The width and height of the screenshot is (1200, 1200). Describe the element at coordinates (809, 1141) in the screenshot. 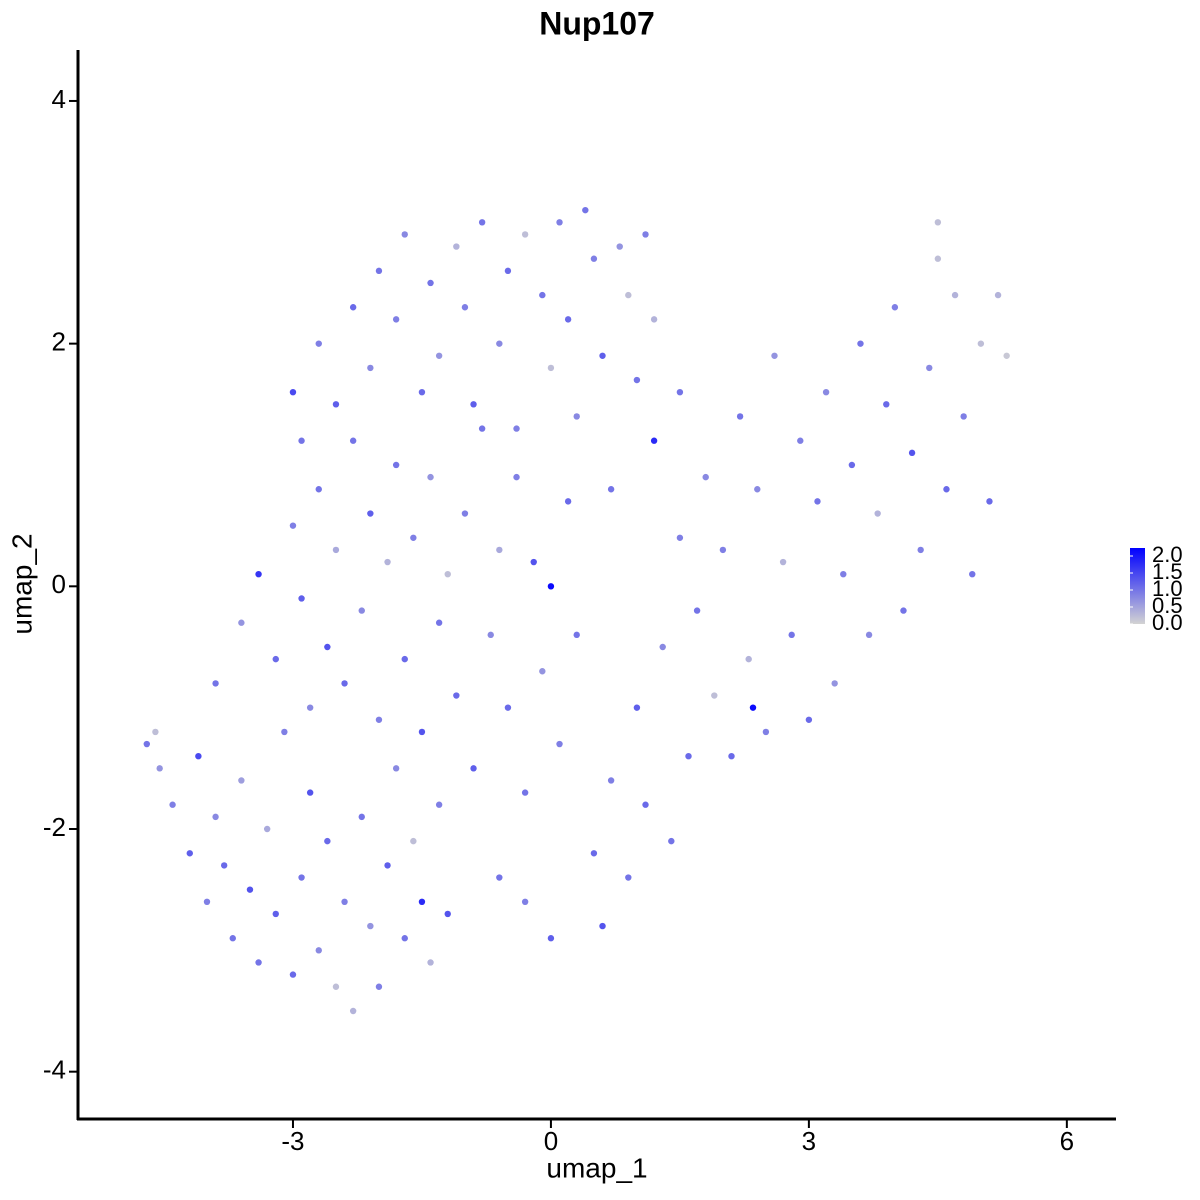

I see `x-tick-label: 3` at that location.